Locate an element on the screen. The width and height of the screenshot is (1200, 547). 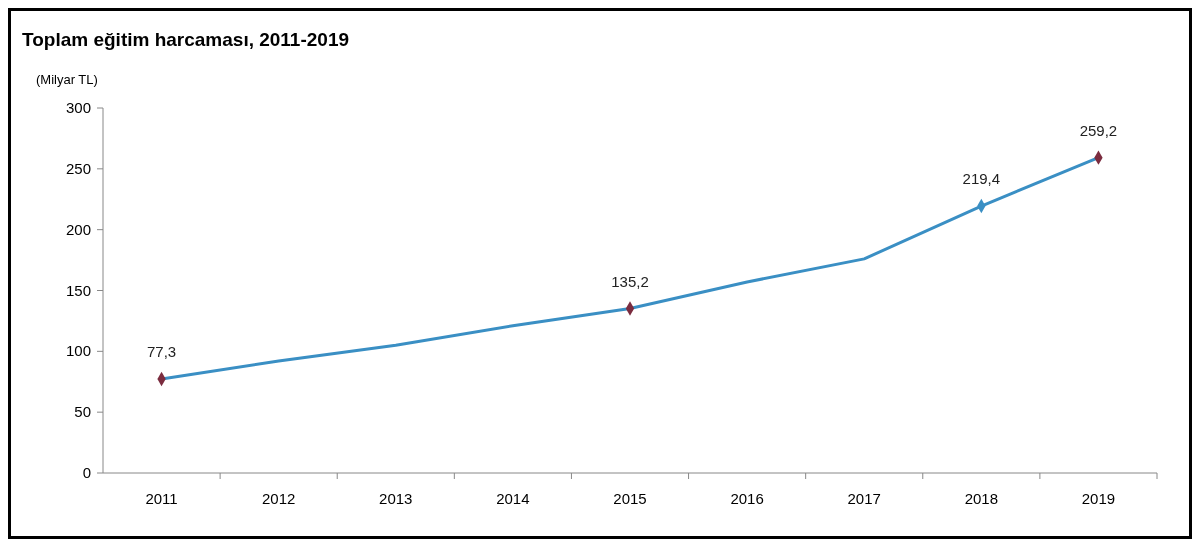
data-label: 259,2 is located at coordinates (1098, 130).